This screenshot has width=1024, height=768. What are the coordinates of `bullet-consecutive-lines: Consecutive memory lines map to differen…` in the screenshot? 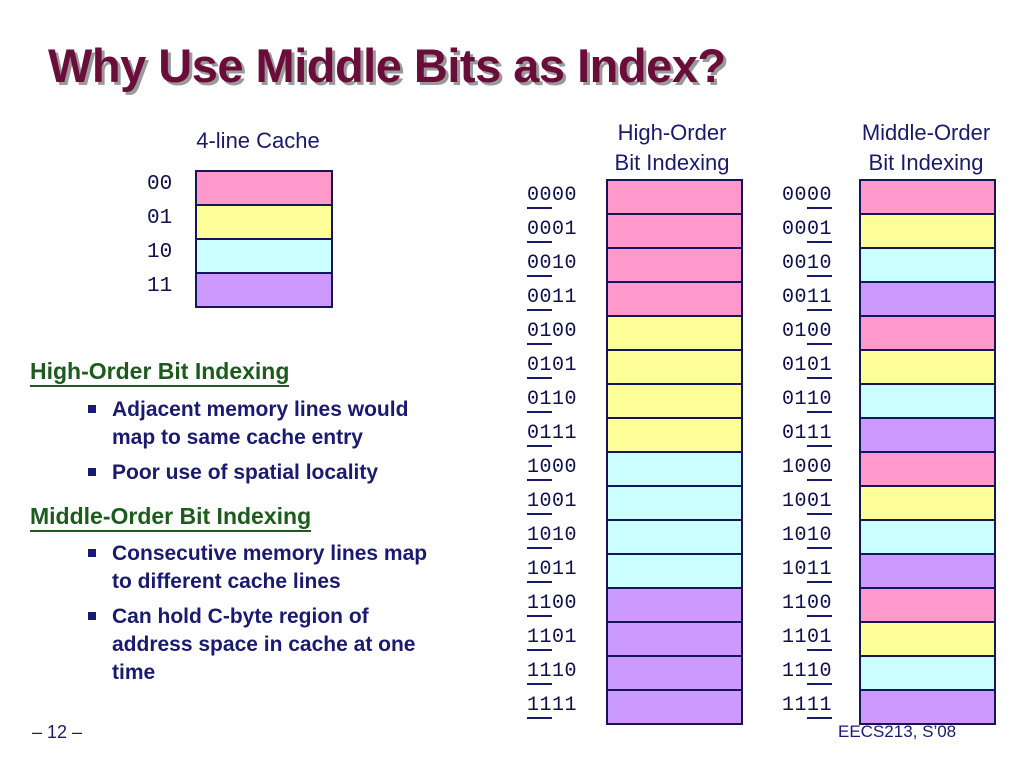 It's located at (298, 568).